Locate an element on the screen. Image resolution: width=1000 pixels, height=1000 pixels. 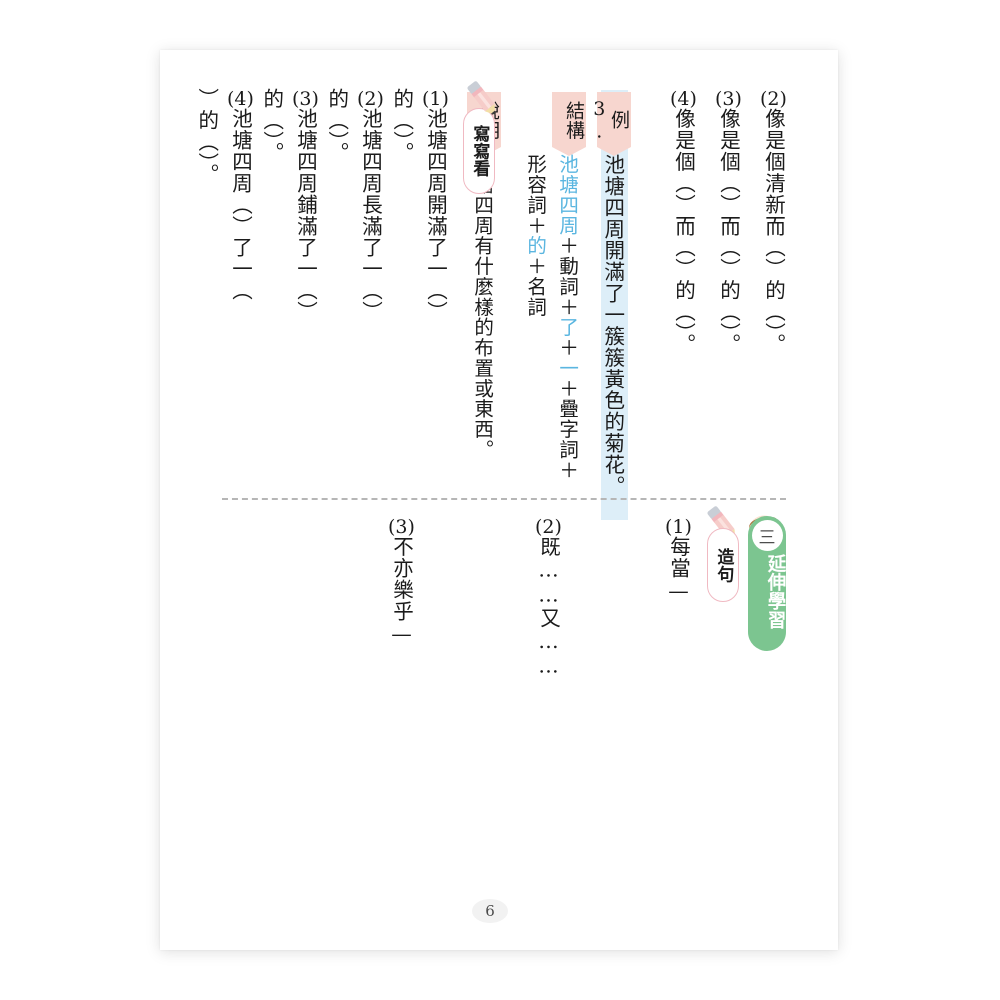
exercise-1-cont: 的（）。 is located at coordinates (401, 298).